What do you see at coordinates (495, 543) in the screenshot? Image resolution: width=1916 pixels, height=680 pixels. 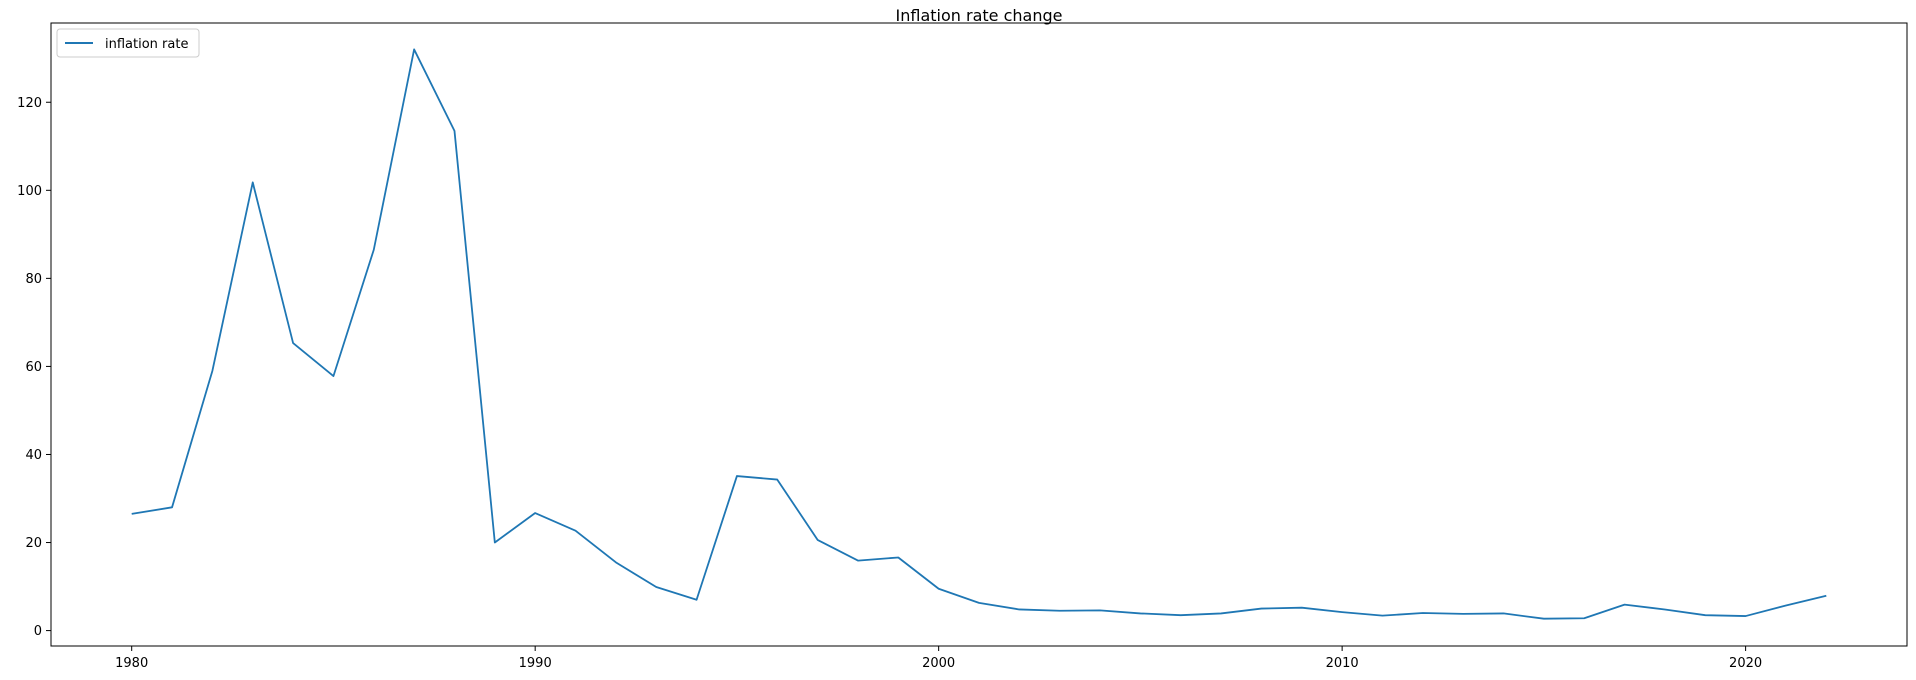 I see `data-point-1989` at bounding box center [495, 543].